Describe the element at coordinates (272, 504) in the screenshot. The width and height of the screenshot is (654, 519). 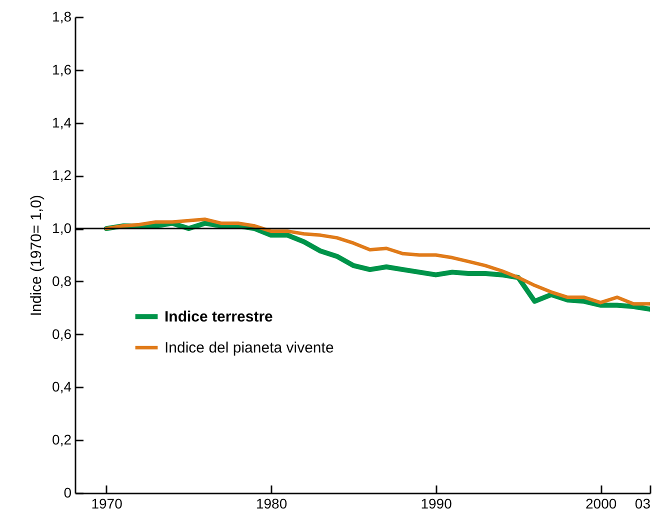
I see `x-tick-label: 1980` at that location.